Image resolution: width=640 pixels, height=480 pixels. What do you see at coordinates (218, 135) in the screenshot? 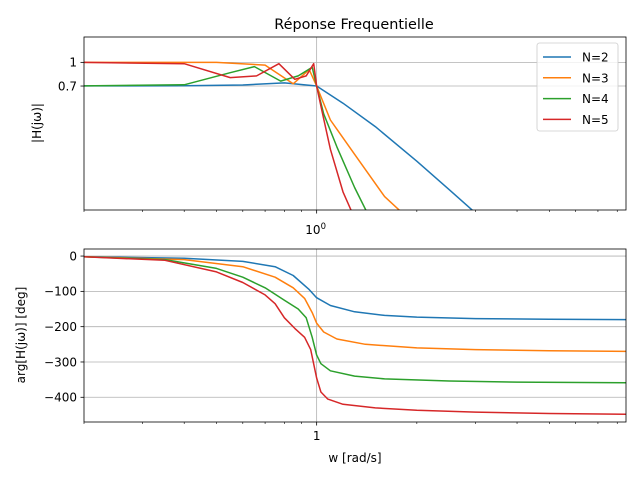
I see `magnitude-series-n5` at bounding box center [218, 135].